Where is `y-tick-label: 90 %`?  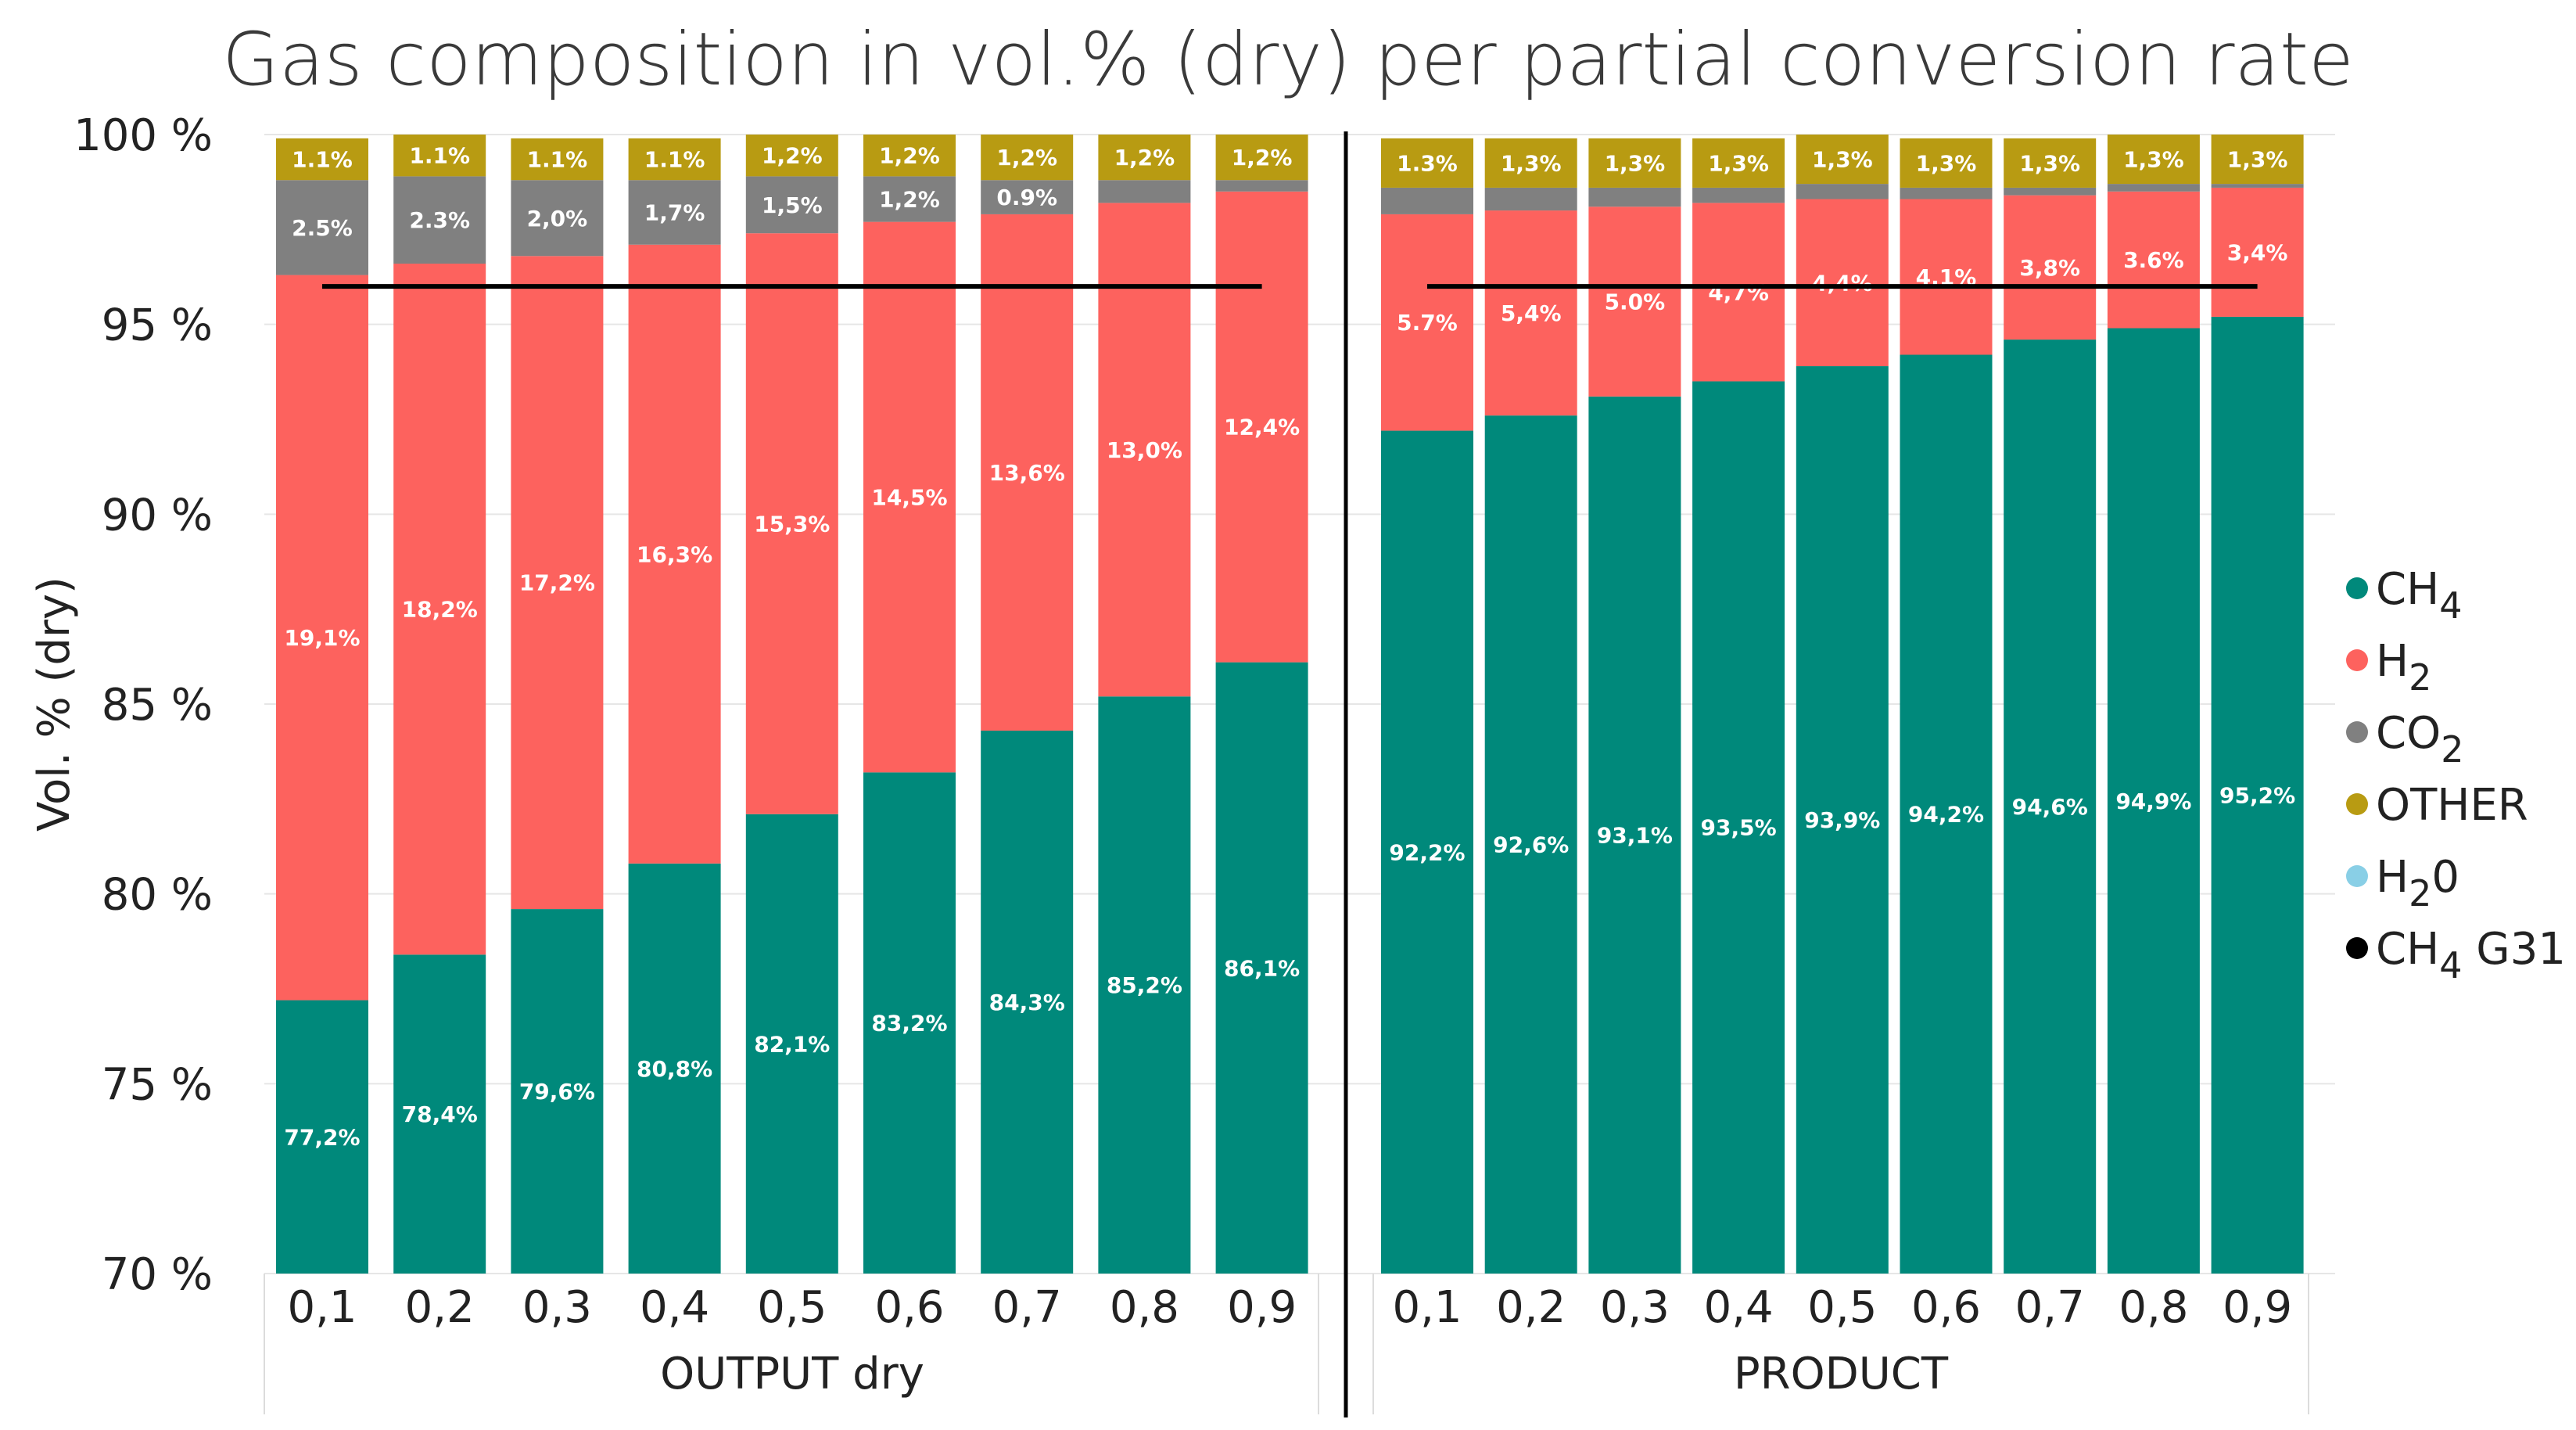 y-tick-label: 90 % is located at coordinates (157, 515).